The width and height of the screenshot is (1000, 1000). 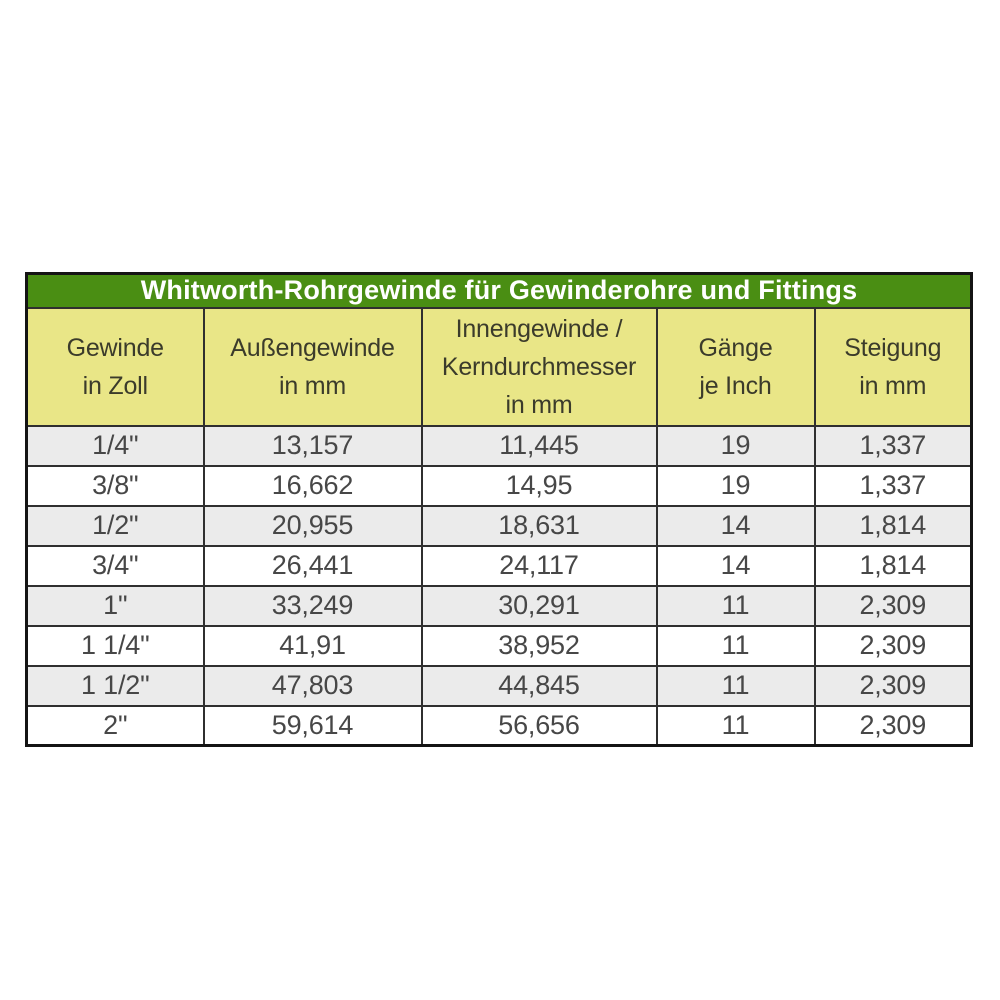 I want to click on table-cell: 2", so click(x=115, y=725).